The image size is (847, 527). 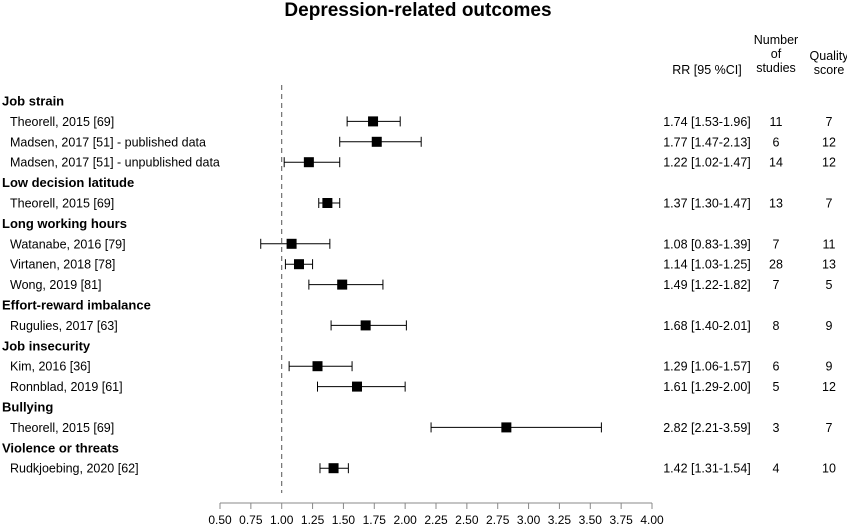 What do you see at coordinates (776, 326) in the screenshot?
I see `n-studies-value: 8` at bounding box center [776, 326].